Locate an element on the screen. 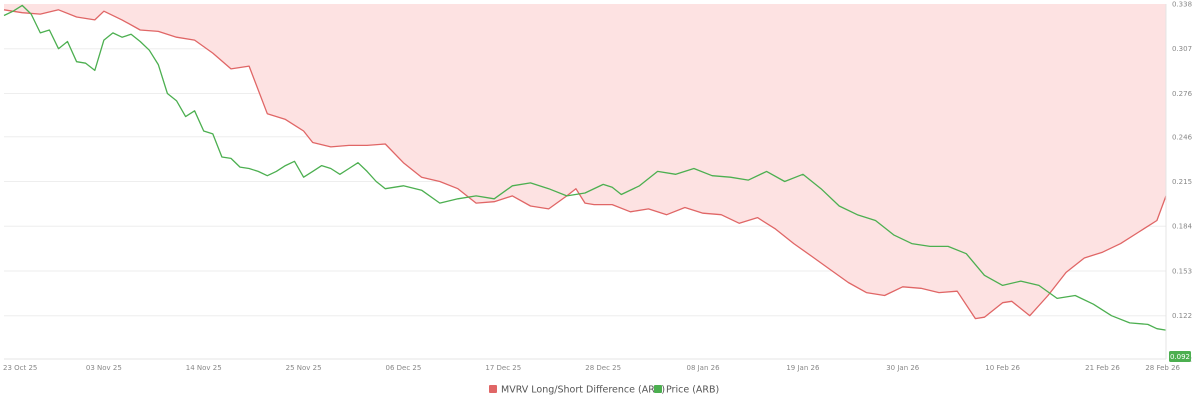 The width and height of the screenshot is (1200, 406). legend-item-mvrv: MVRV Long/Short Difference (ARB) is located at coordinates (577, 390).